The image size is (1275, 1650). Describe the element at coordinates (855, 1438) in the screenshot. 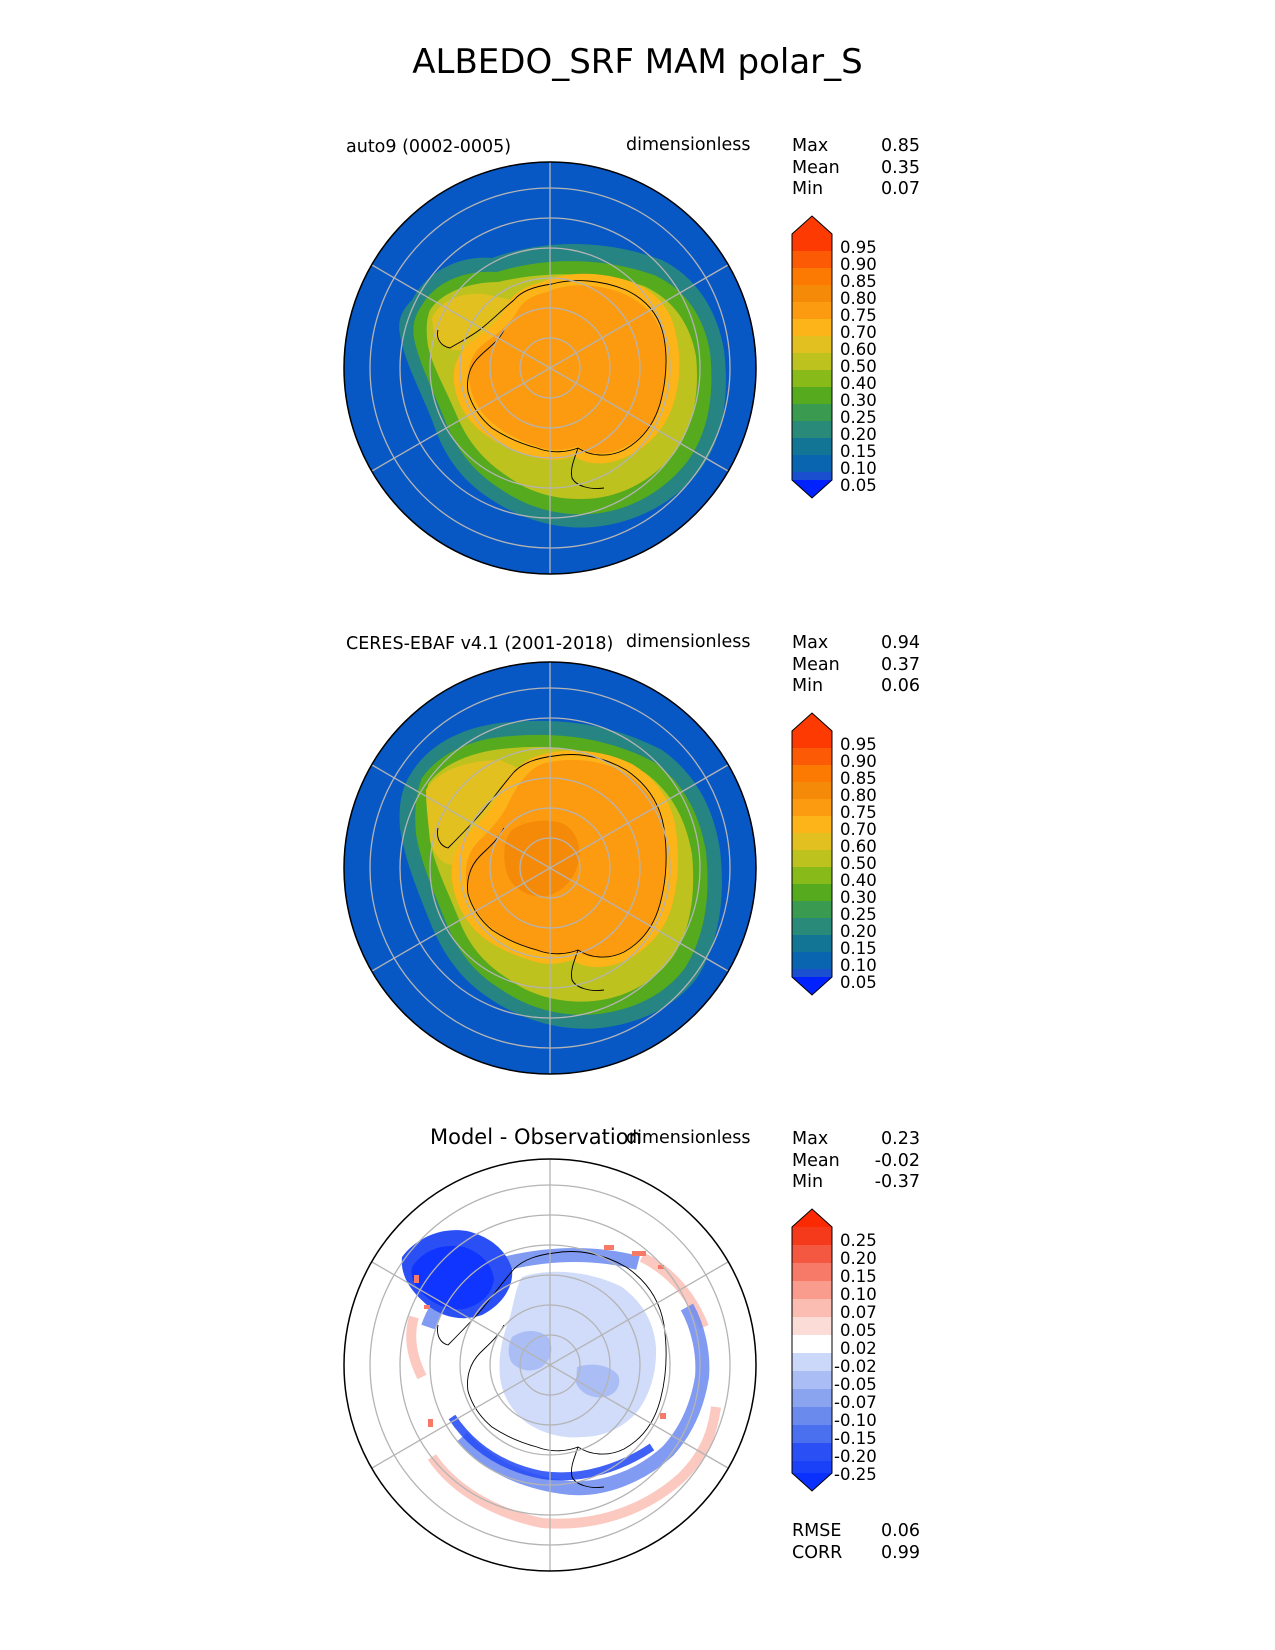

I see `colorbar-label: -0.15` at that location.